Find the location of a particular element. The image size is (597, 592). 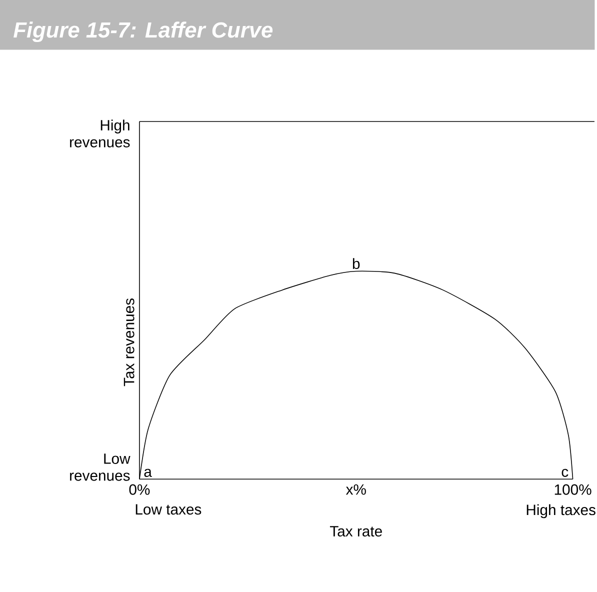

x-tick-label: x% is located at coordinates (356, 489).